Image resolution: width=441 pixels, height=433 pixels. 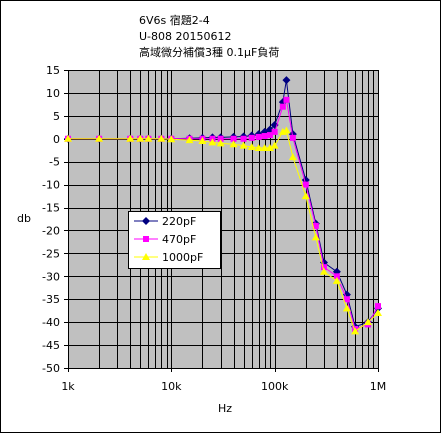 What do you see at coordinates (51, 345) in the screenshot?
I see `y-tick-label: -45` at bounding box center [51, 345].